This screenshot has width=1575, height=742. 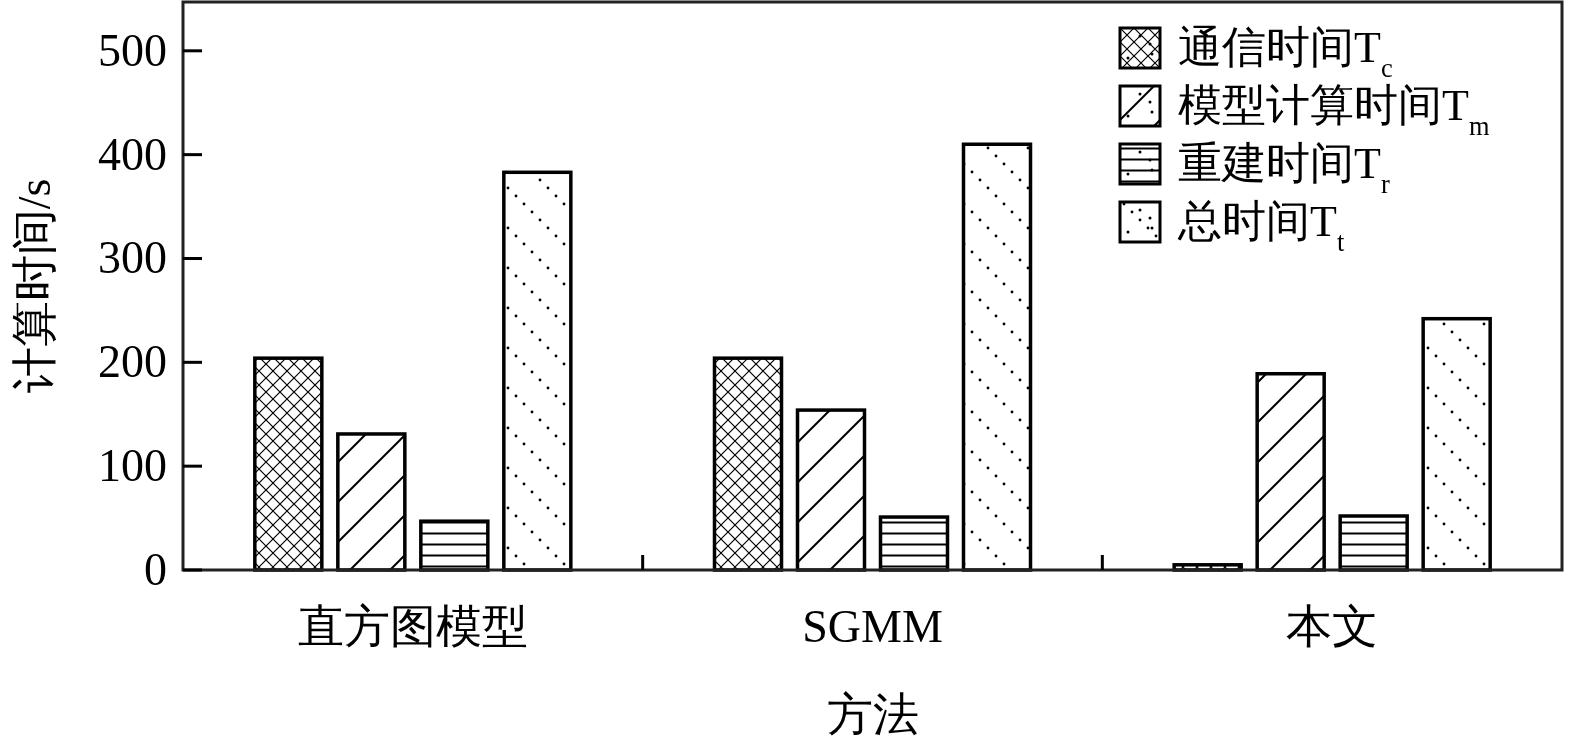 What do you see at coordinates (1332, 626) in the screenshot?
I see `x-tick-label: 本文` at bounding box center [1332, 626].